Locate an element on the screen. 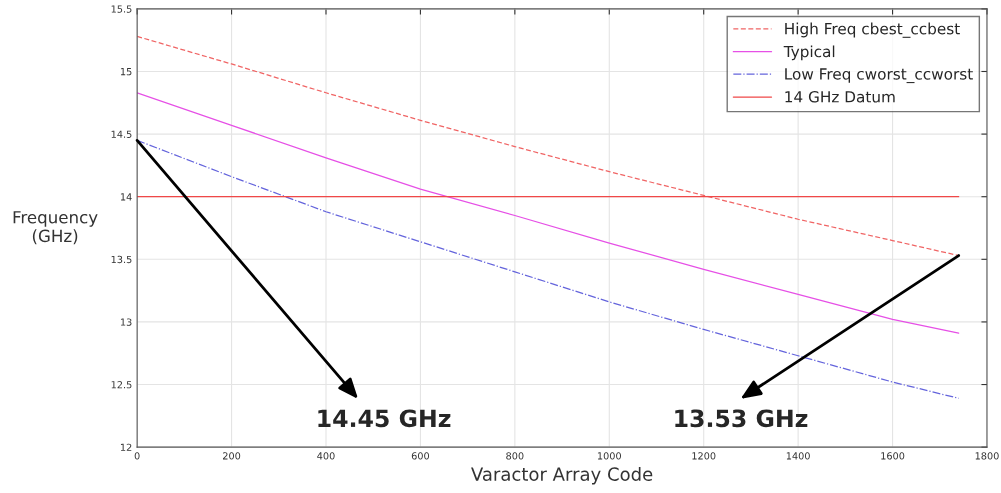 This screenshot has height=493, width=1001. x-tick-label: 1600 is located at coordinates (893, 456).